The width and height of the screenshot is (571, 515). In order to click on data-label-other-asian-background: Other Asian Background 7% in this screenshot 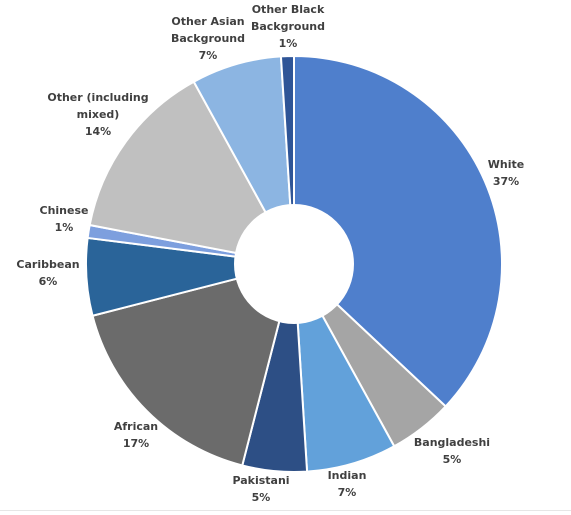, I will do `click(208, 38)`.